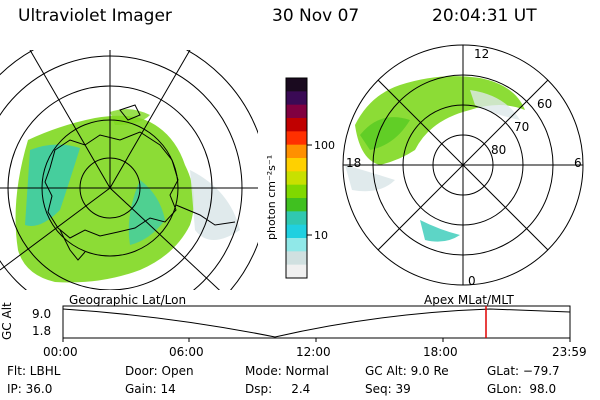 This screenshot has height=400, width=600. Describe the element at coordinates (321, 235) in the screenshot. I see `colorbar-tick-10: 10` at that location.